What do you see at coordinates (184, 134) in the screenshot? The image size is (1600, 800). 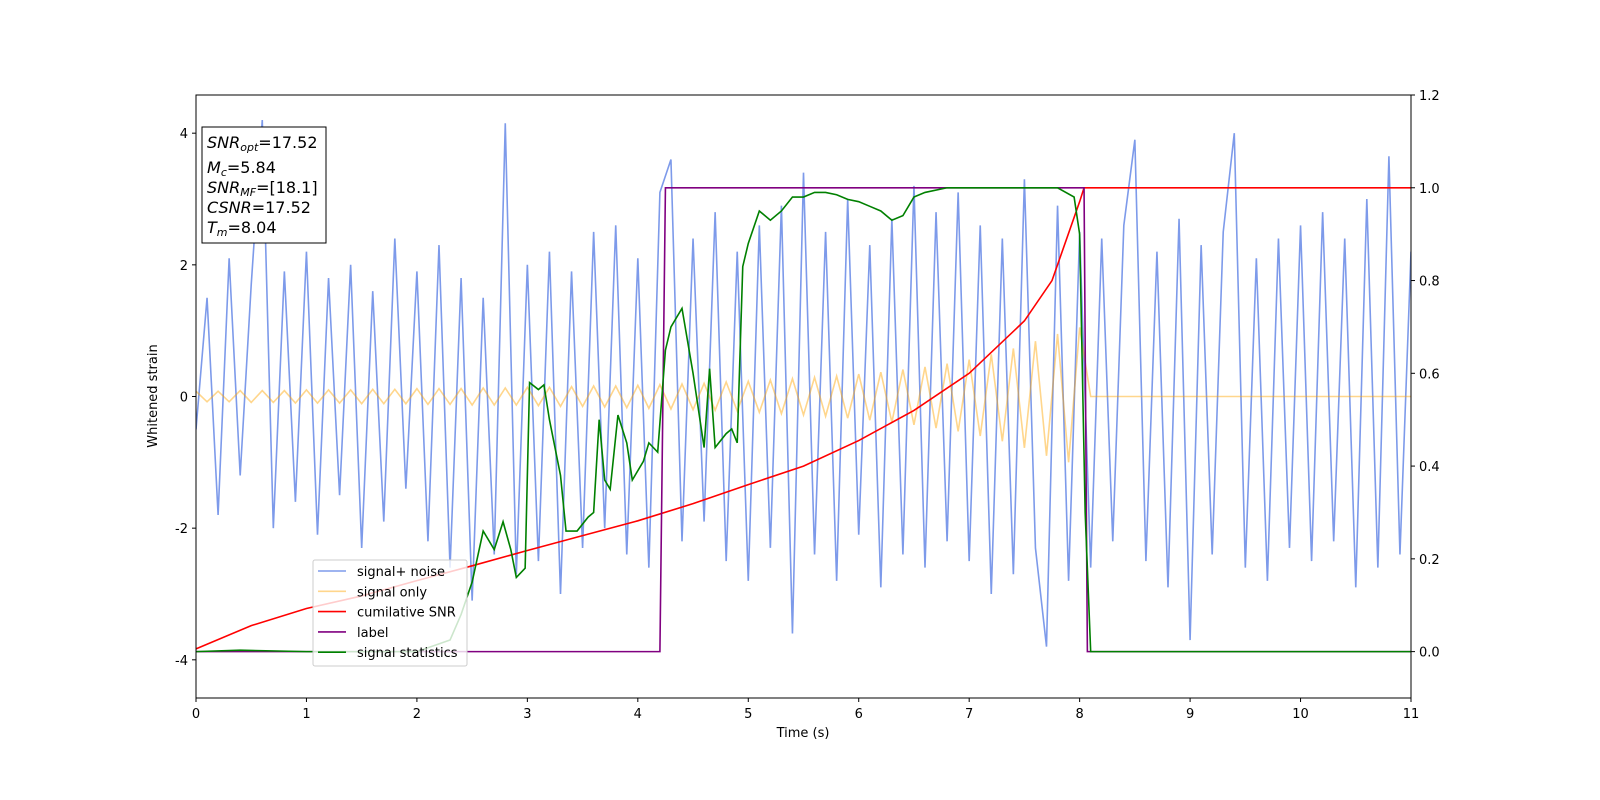 I see `y-tick-label: 4` at bounding box center [184, 134].